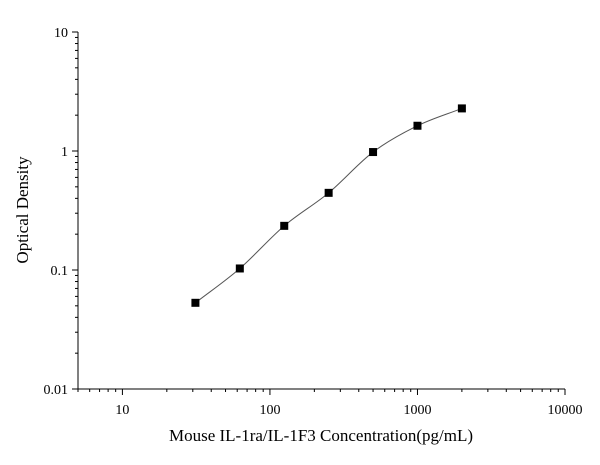  Describe the element at coordinates (56, 390) in the screenshot. I see `y-tick-label: 0.01` at that location.